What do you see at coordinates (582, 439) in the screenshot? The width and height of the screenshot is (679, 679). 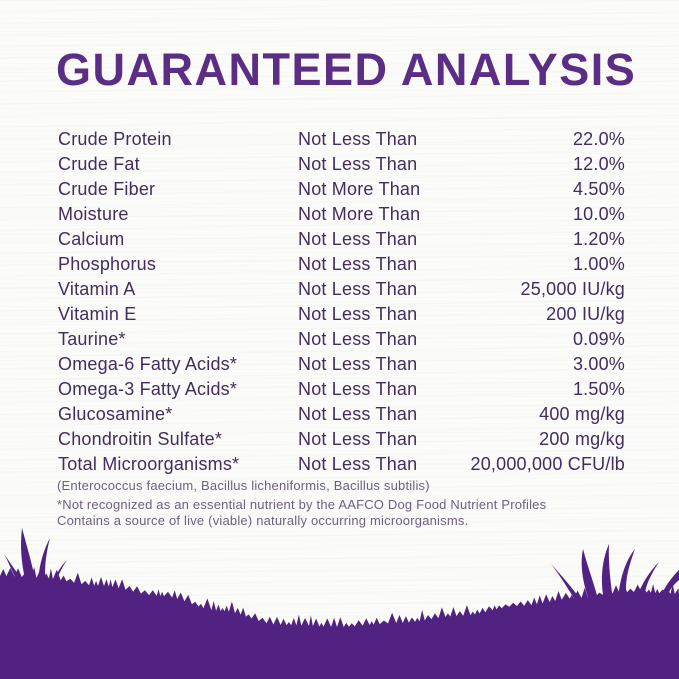 I see `nutrient-value: 200 mg/kg` at bounding box center [582, 439].